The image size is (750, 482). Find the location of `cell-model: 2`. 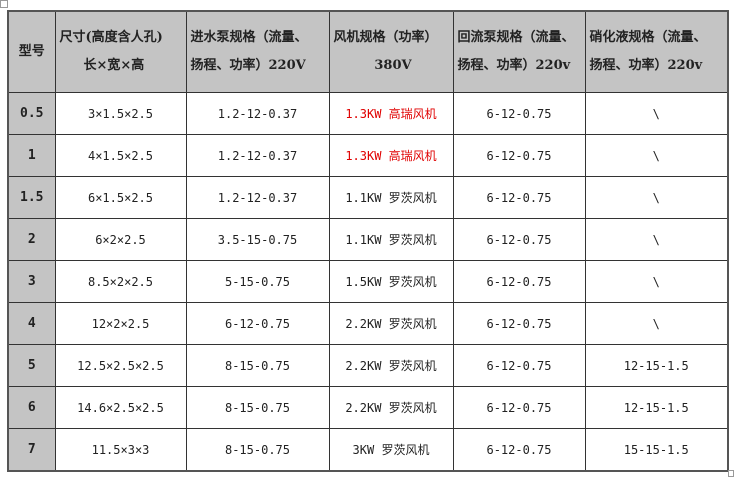

cell-model: 2 is located at coordinates (31, 239).